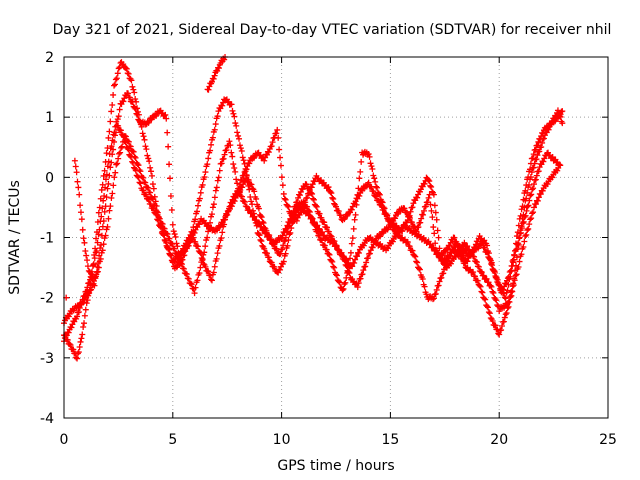  Describe the element at coordinates (49, 178) in the screenshot. I see `y-tick-label: 0` at that location.